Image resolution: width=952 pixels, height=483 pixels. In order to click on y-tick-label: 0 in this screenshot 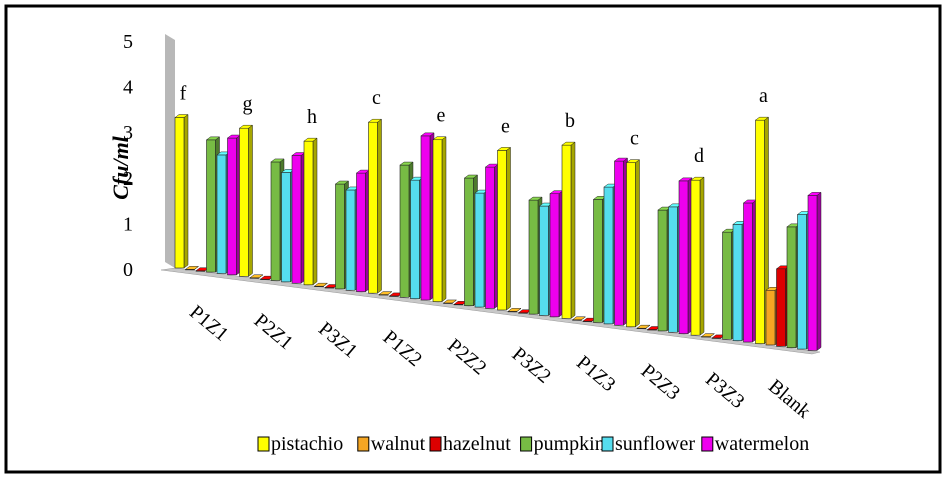, I will do `click(128, 270)`.